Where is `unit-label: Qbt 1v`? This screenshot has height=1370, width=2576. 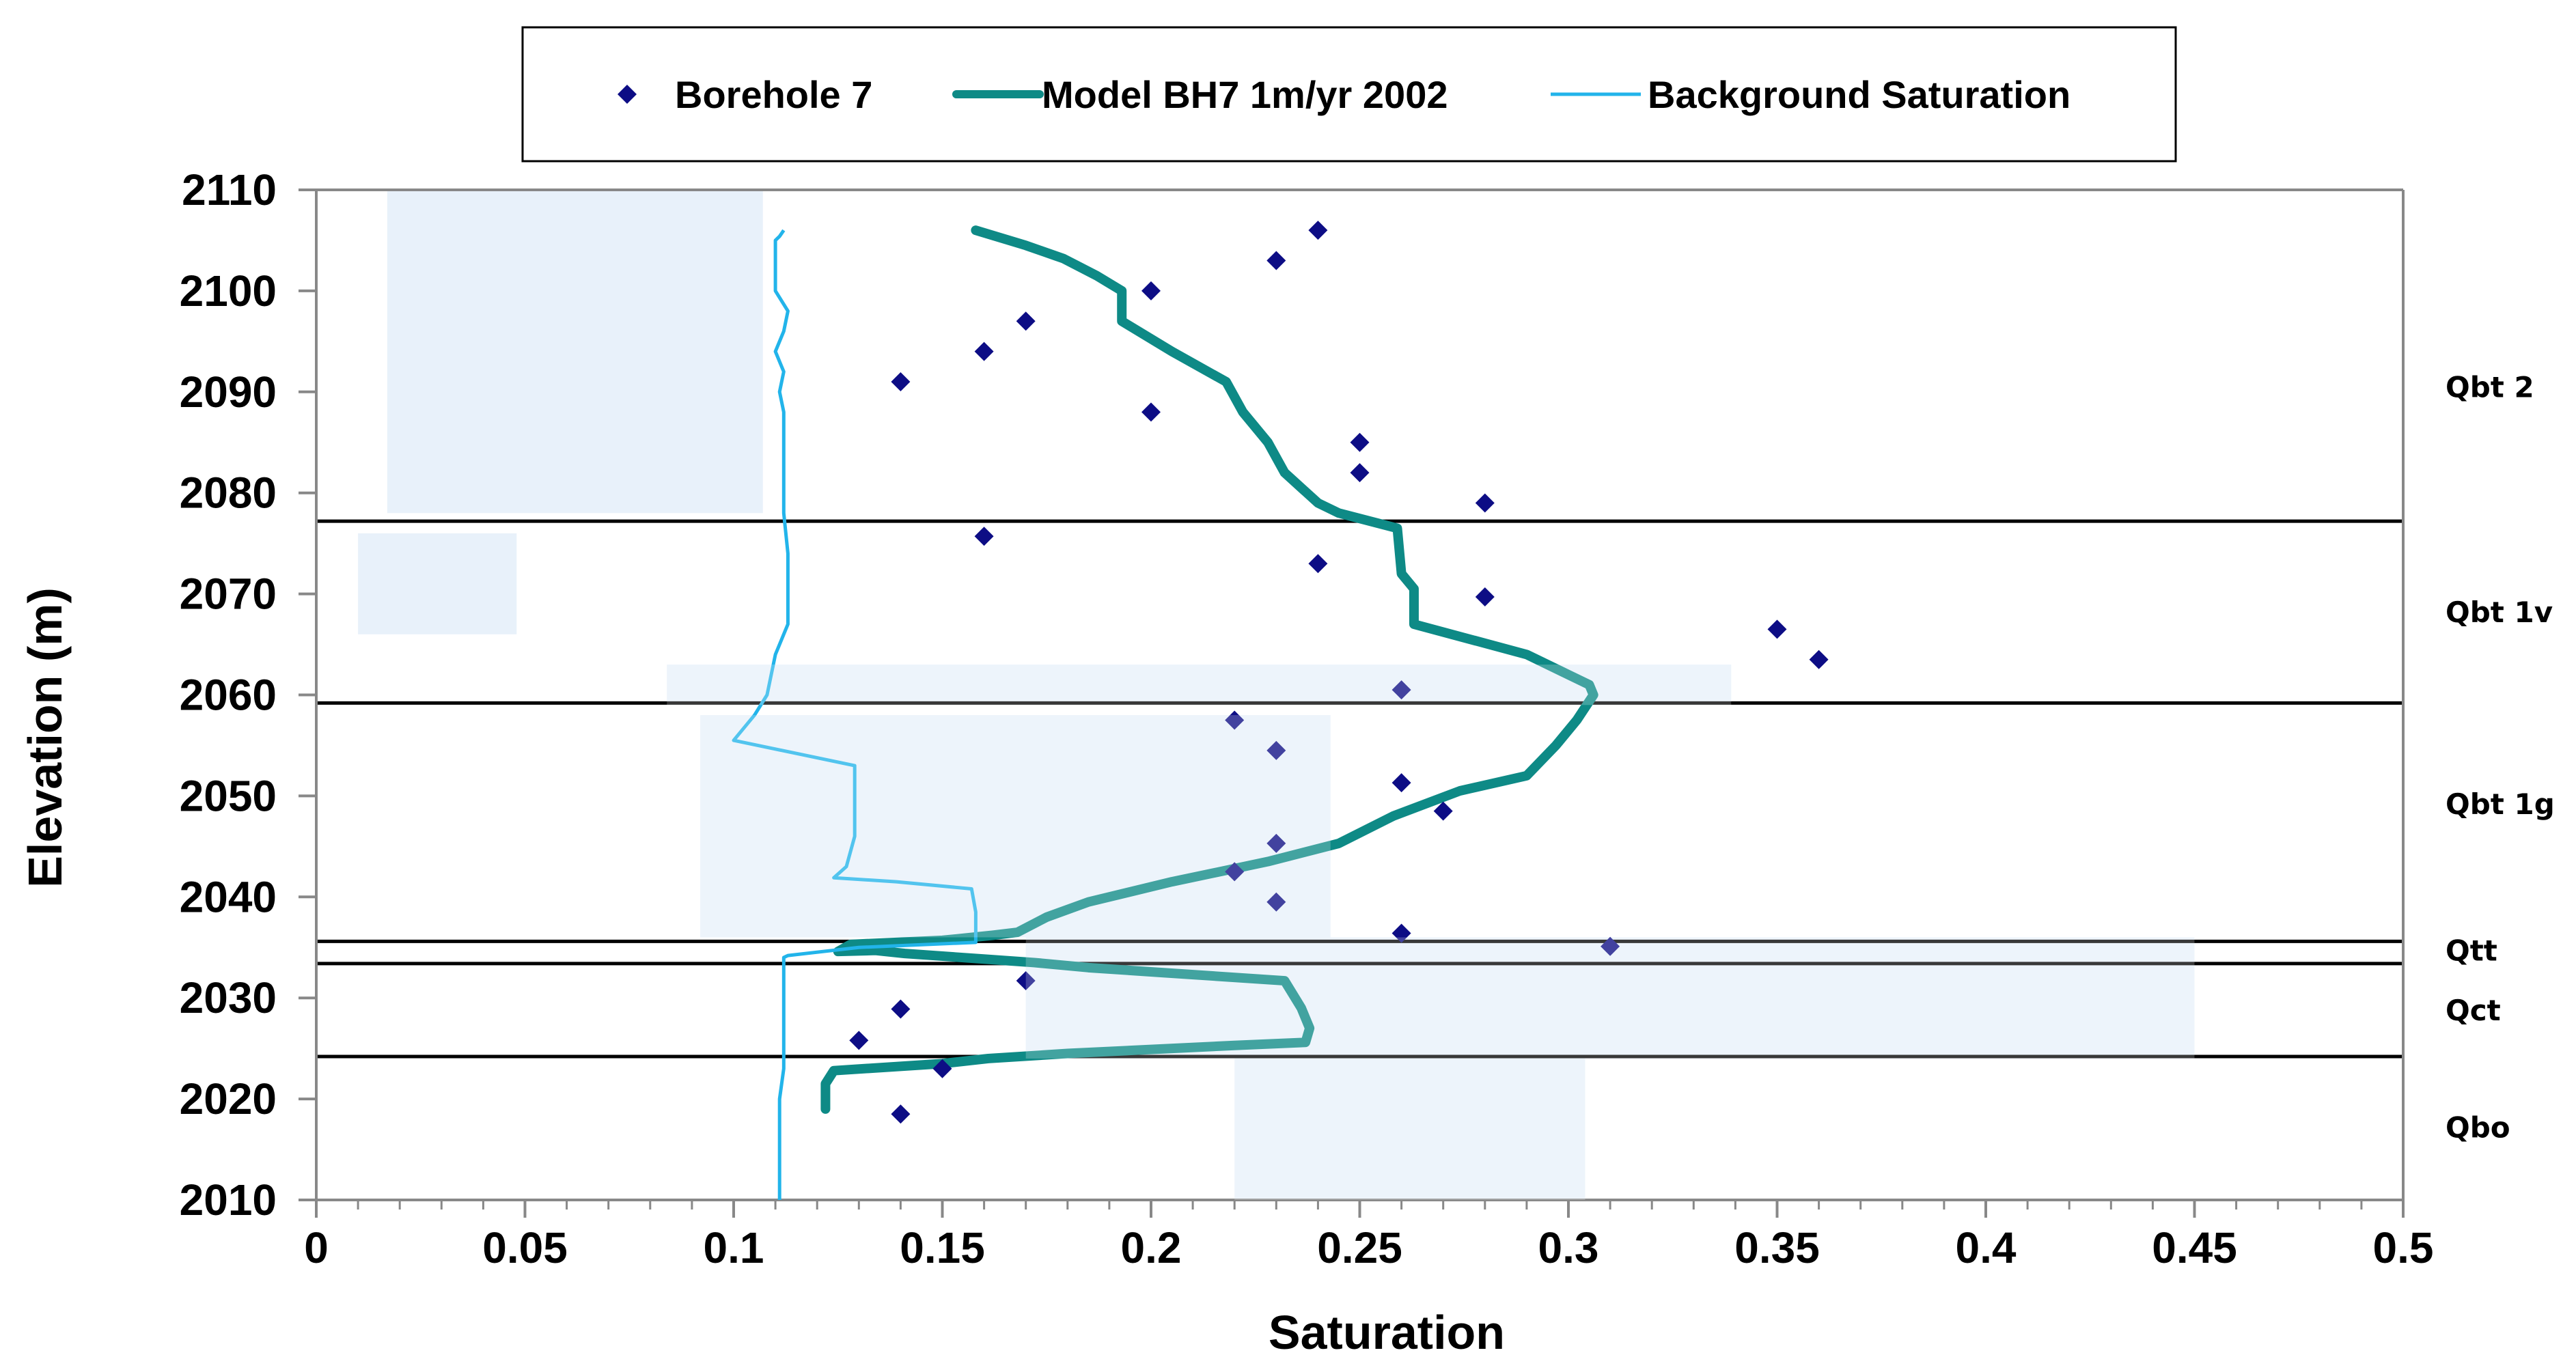 unit-label: Qbt 1v is located at coordinates (2499, 612).